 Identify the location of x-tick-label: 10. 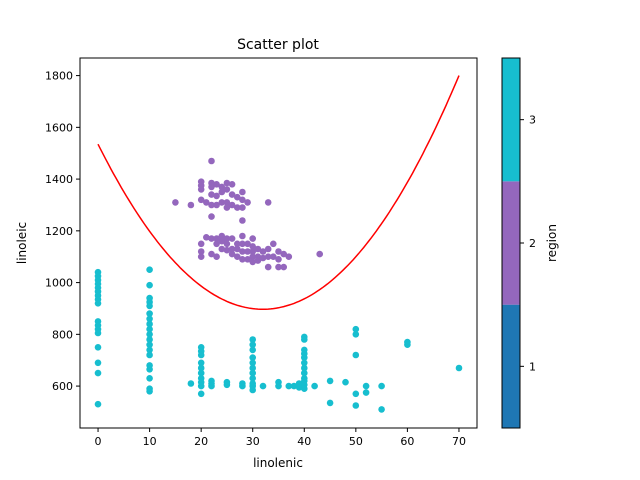
(150, 441).